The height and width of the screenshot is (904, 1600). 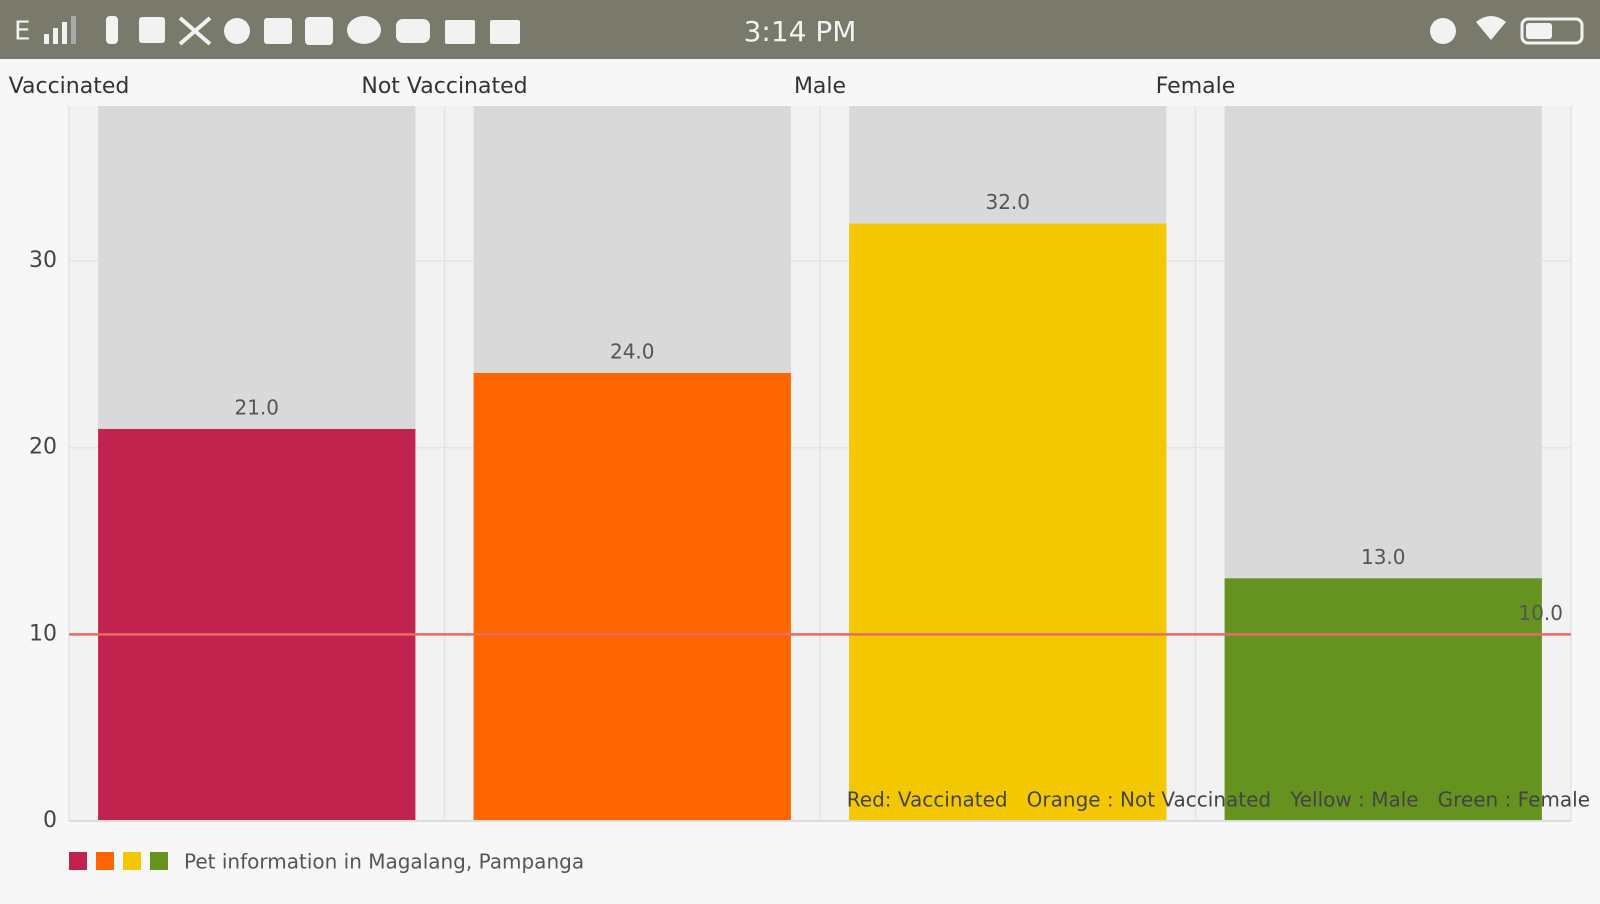 What do you see at coordinates (69, 86) in the screenshot?
I see `category-label: Vaccinated` at bounding box center [69, 86].